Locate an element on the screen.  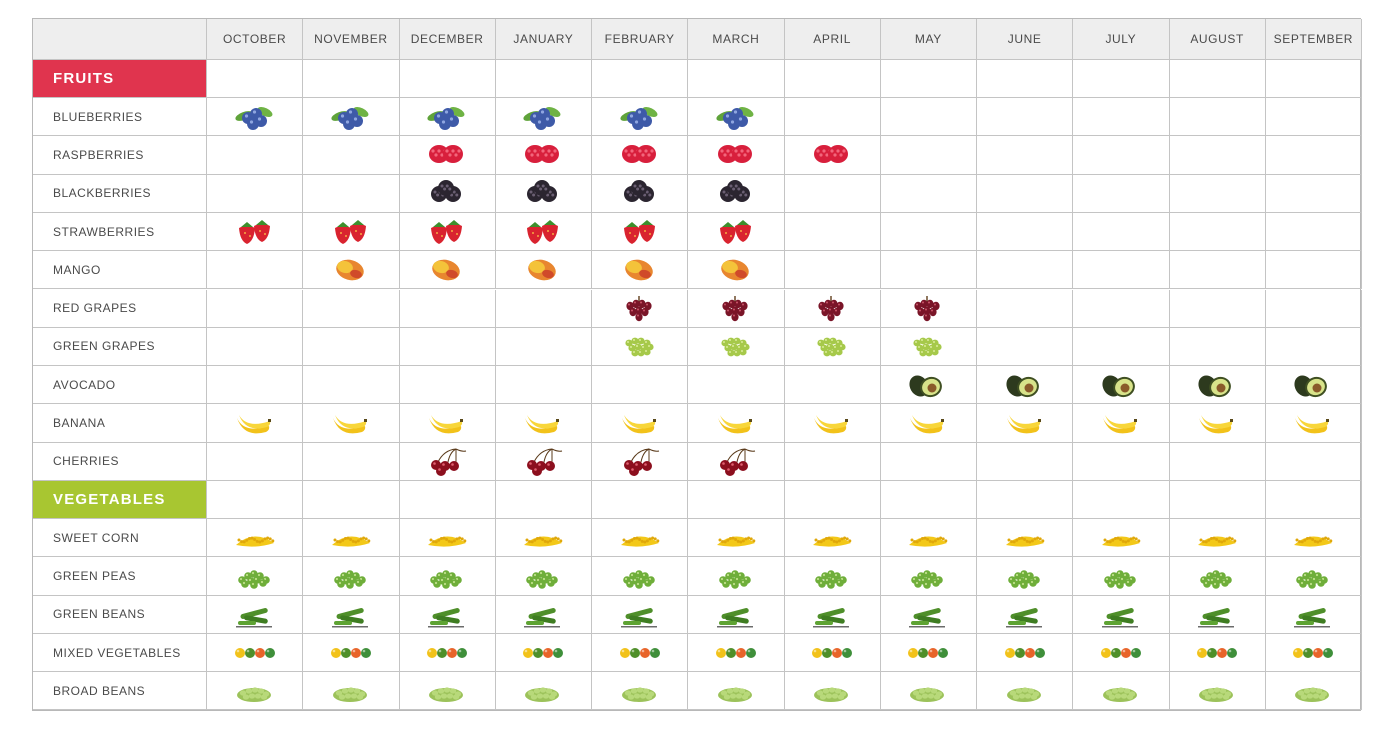
row-label-green-grapes: GREEN GRAPES is located at coordinates (120, 347).